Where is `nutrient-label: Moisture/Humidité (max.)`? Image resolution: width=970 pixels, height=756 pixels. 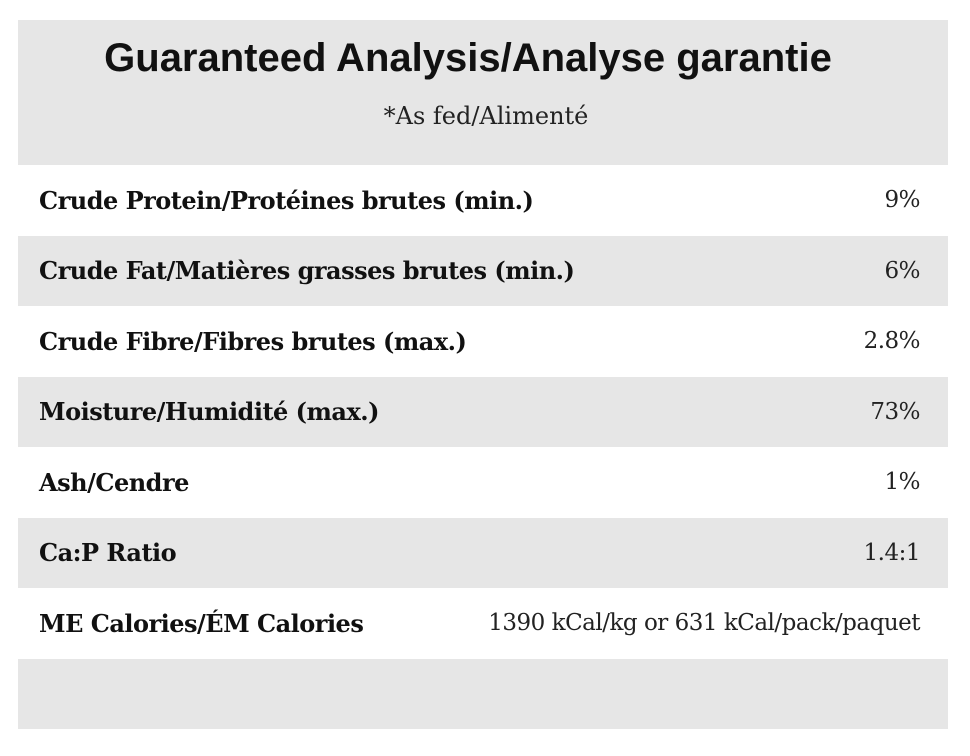
nutrient-label: Moisture/Humidité (max.) is located at coordinates (209, 412).